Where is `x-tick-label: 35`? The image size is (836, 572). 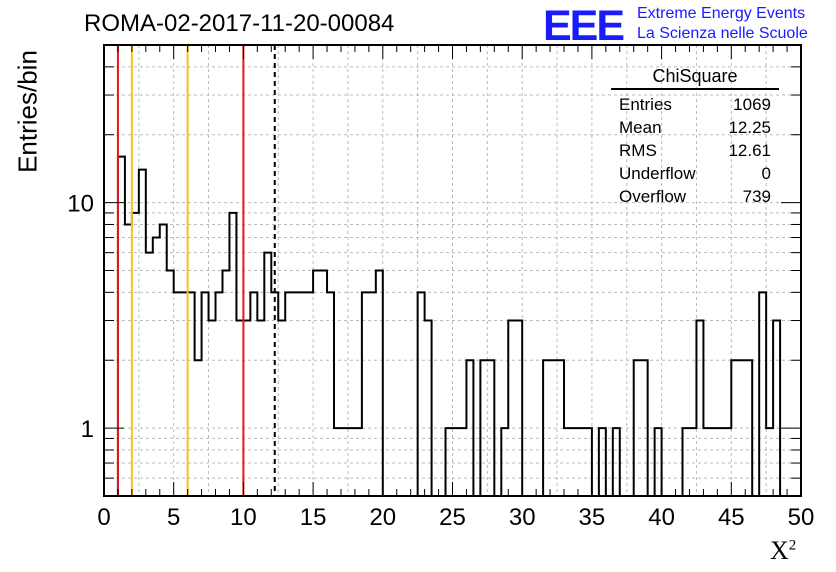
x-tick-label: 35 is located at coordinates (592, 517).